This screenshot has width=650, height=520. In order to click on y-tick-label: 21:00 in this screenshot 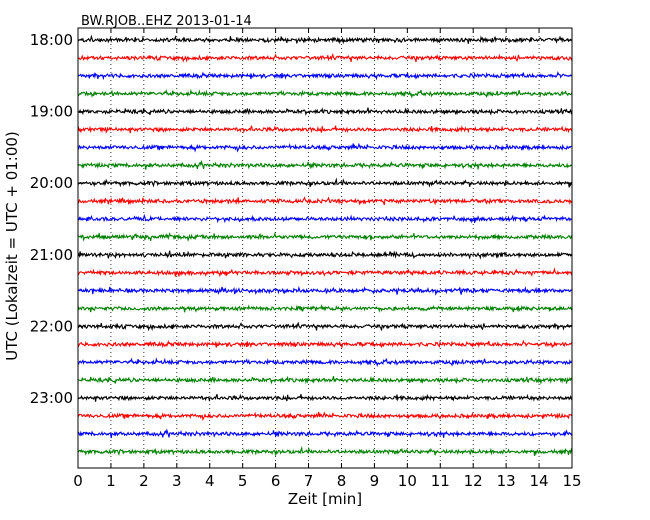, I will do `click(51, 255)`.